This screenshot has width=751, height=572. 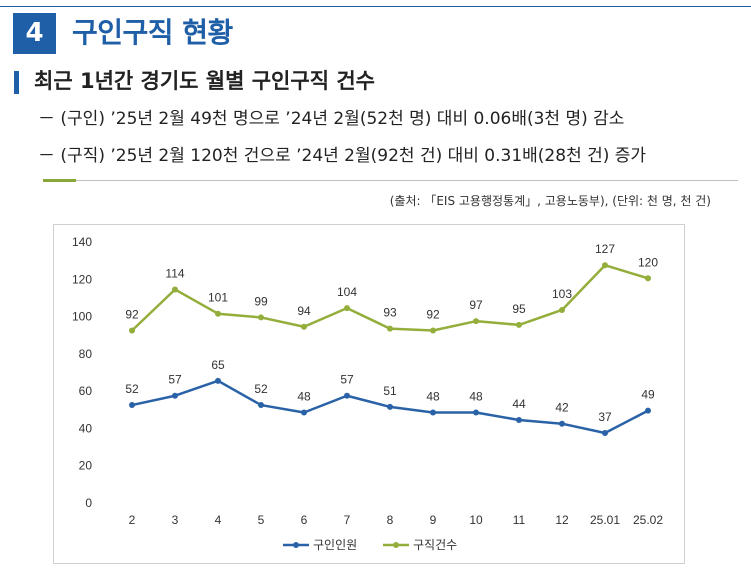 I want to click on x-tick-label: 10, so click(x=476, y=520).